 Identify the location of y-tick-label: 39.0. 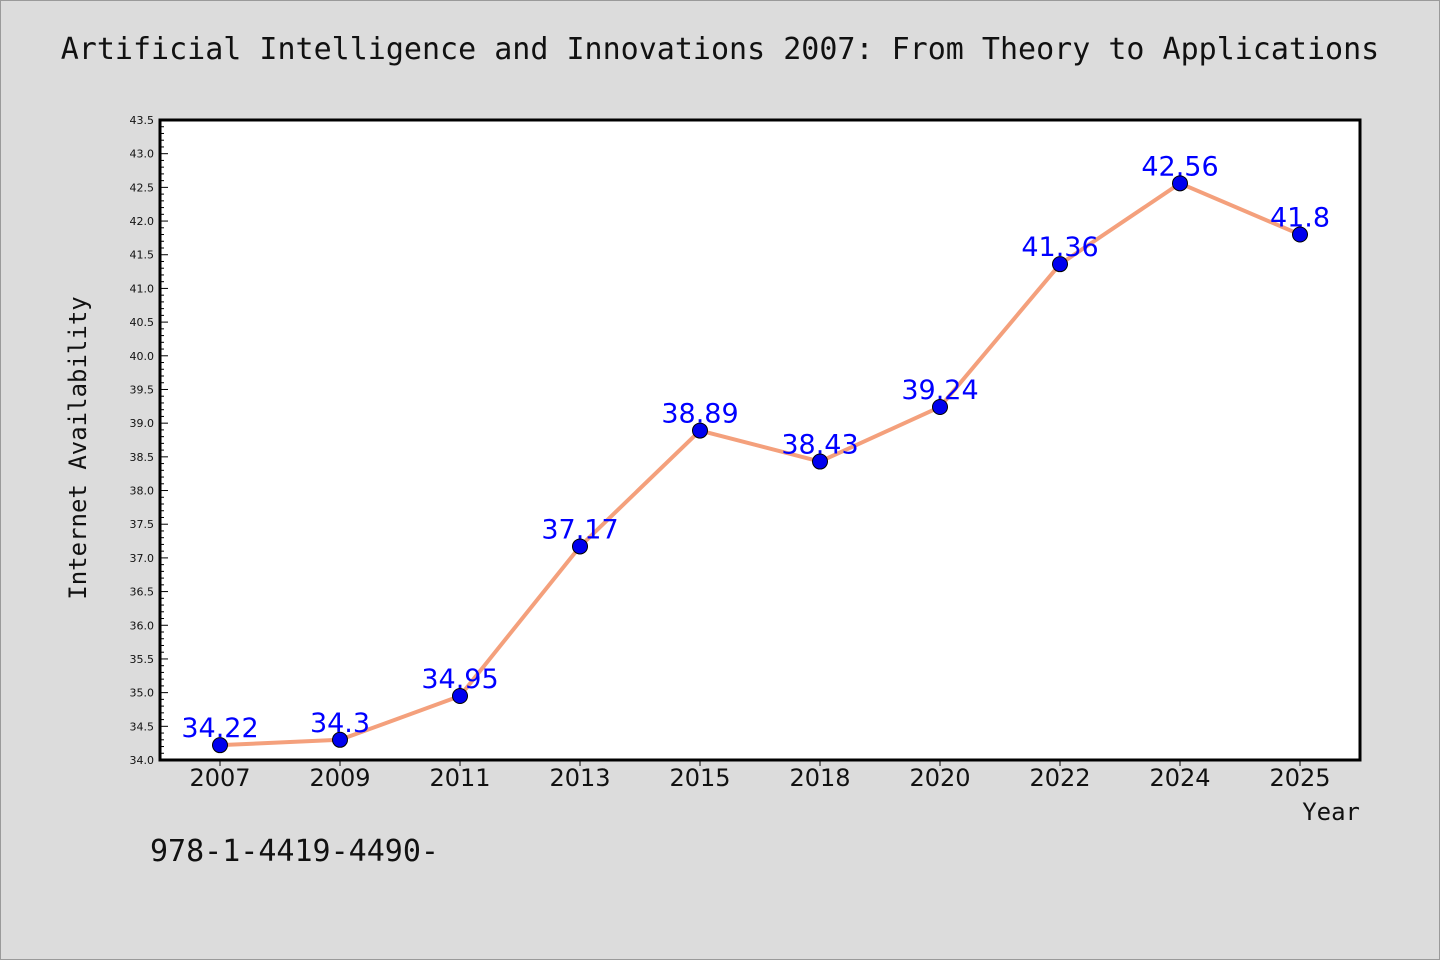
(142, 423).